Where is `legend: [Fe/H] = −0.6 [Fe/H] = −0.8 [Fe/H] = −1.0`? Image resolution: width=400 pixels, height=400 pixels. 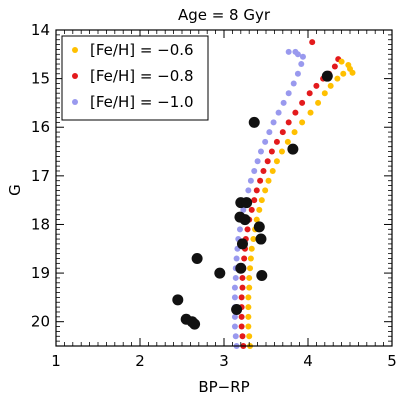
legend: [Fe/H] = −0.6 [Fe/H] = −0.8 [Fe/H] = −1.0 is located at coordinates (135, 78).